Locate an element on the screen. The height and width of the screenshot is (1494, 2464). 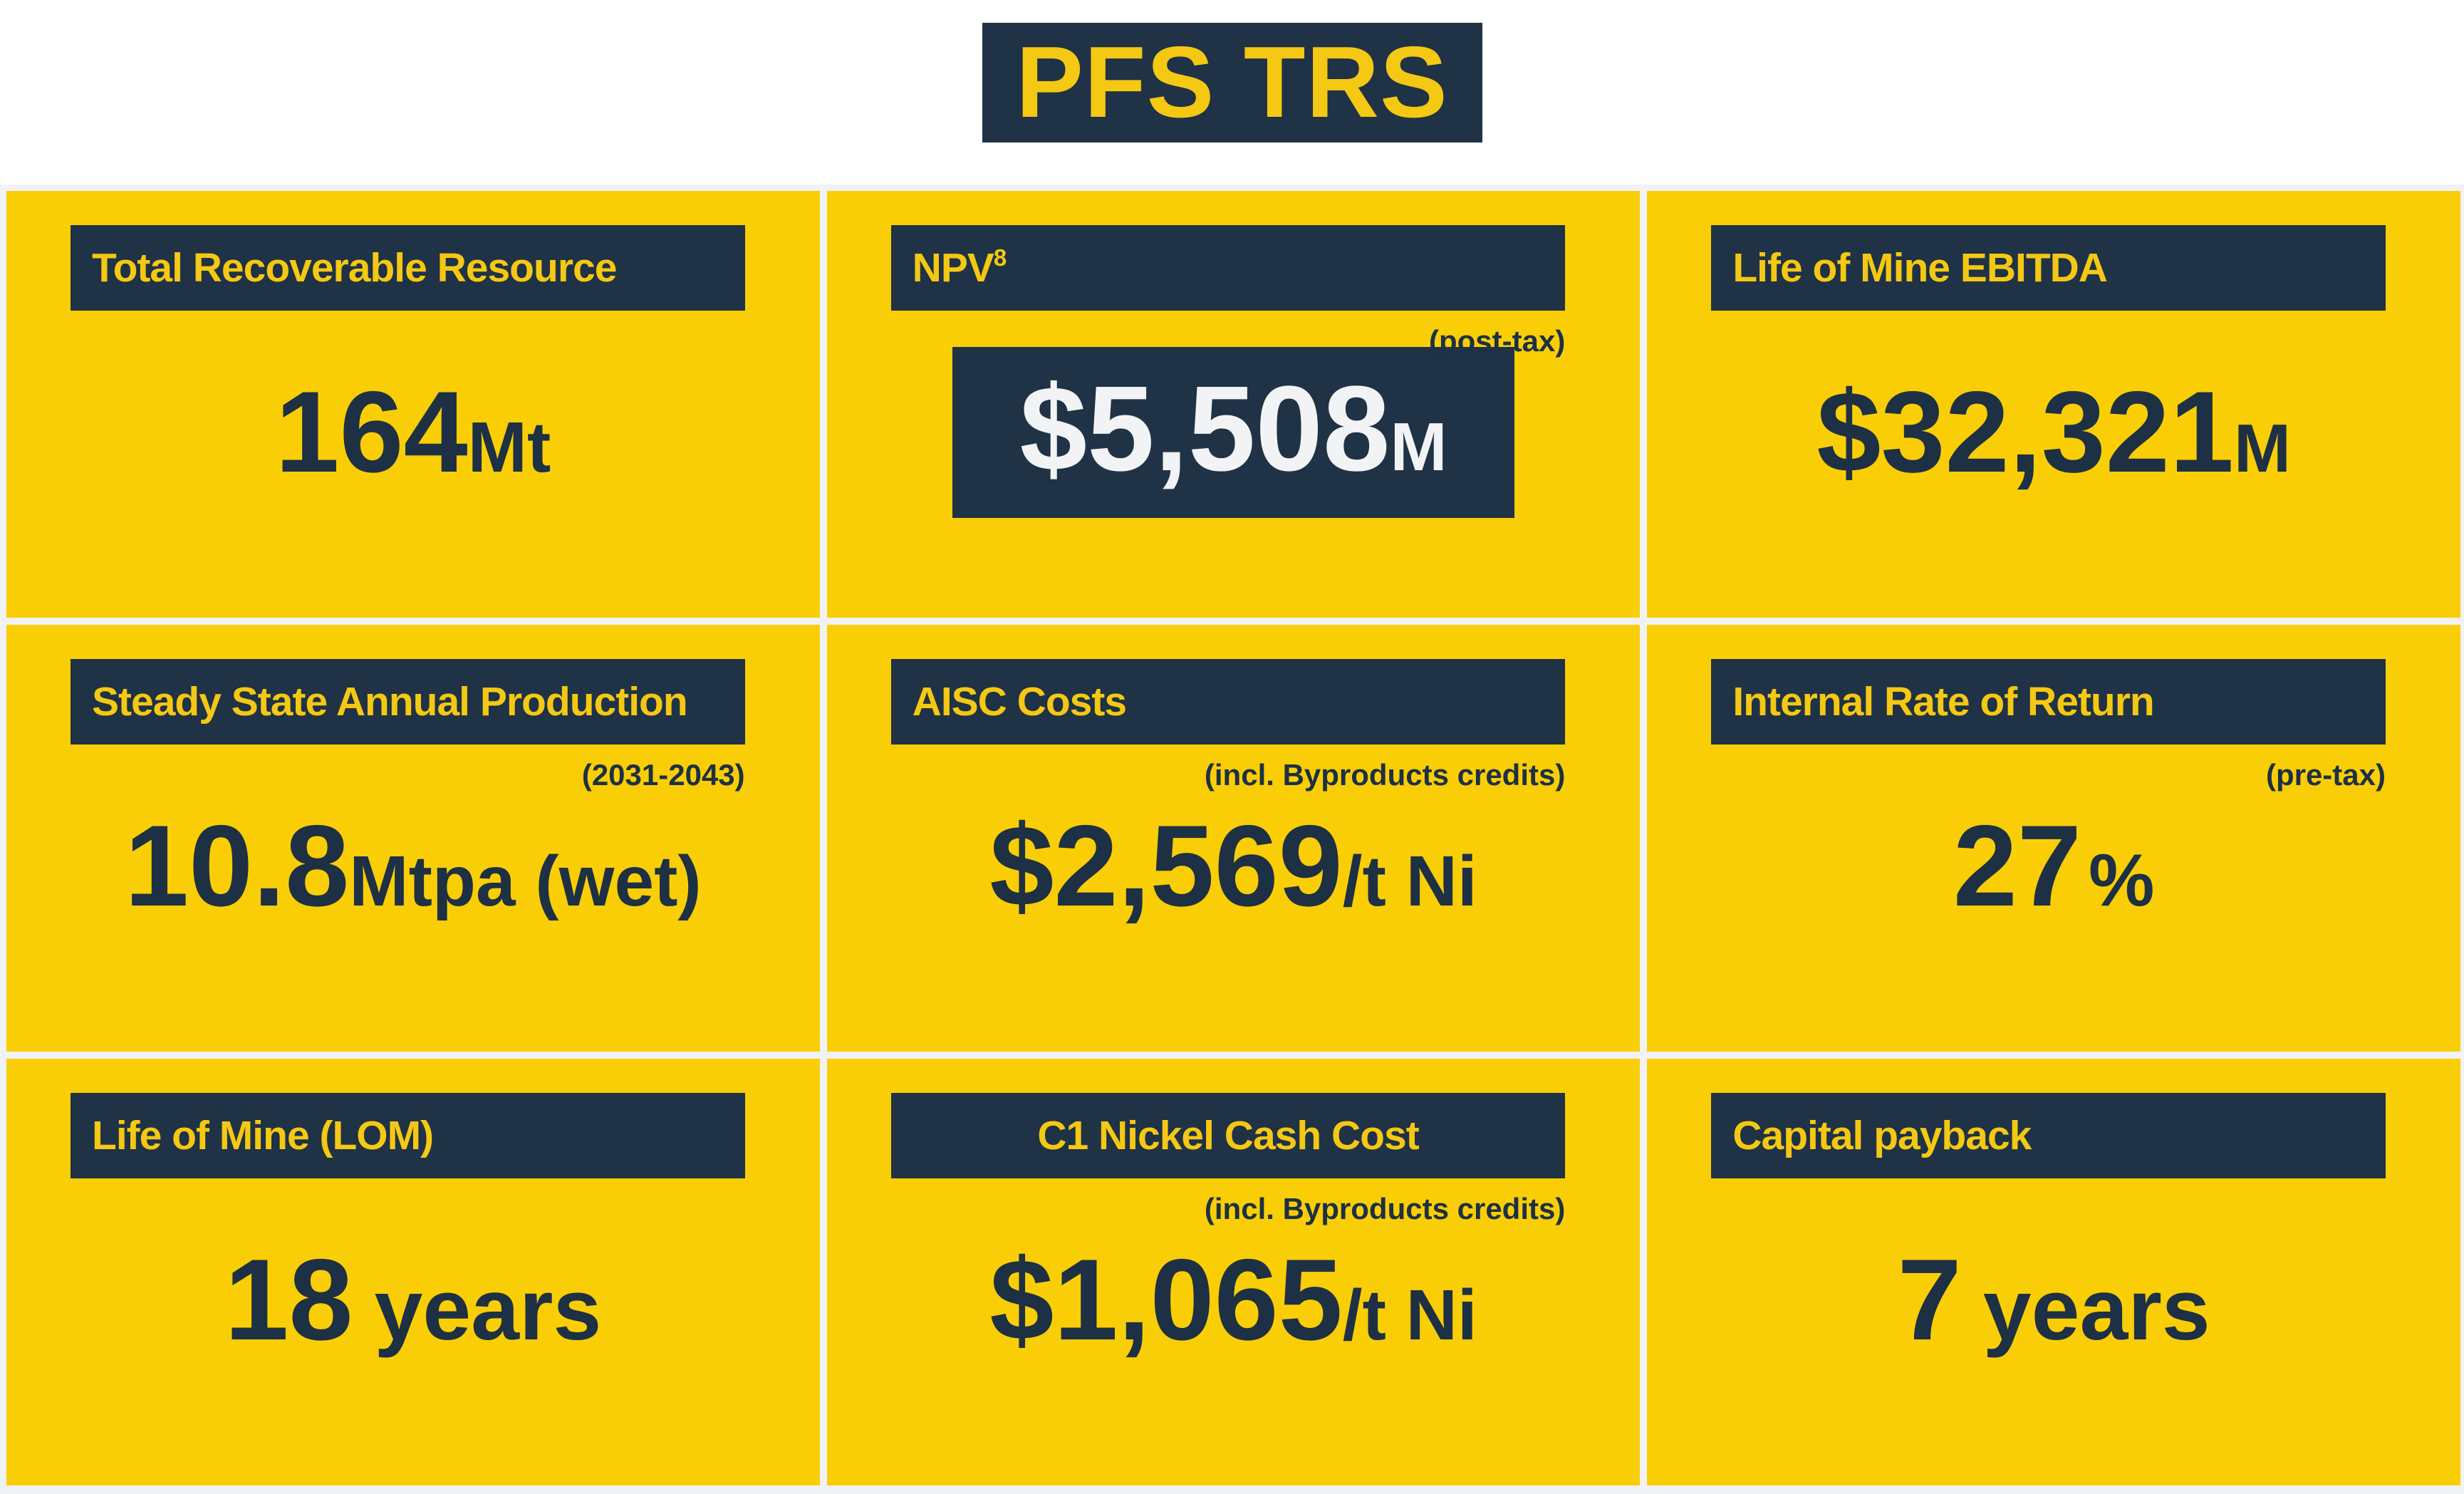
metric-subtext: (2031-2043) is located at coordinates (663, 775).